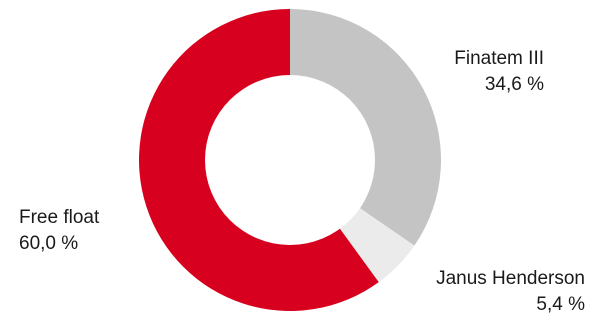  I want to click on slice-name: Free float, so click(59, 217).